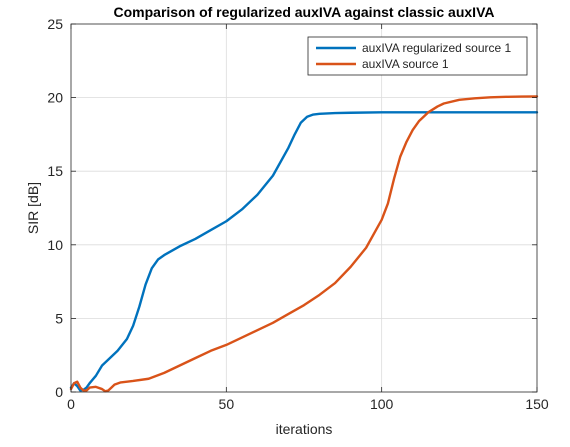 This screenshot has width=570, height=447. What do you see at coordinates (304, 429) in the screenshot?
I see `x-axis-title: iterations` at bounding box center [304, 429].